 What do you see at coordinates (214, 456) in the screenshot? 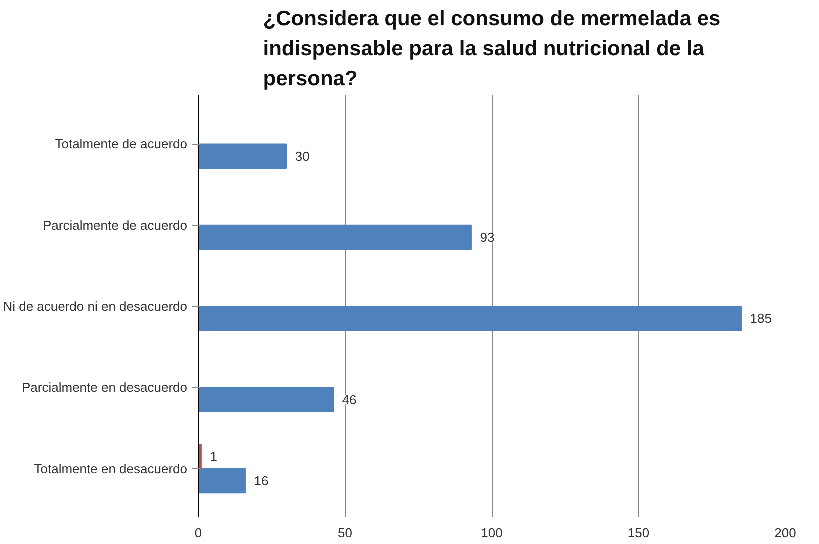
I see `data-label: 1` at bounding box center [214, 456].